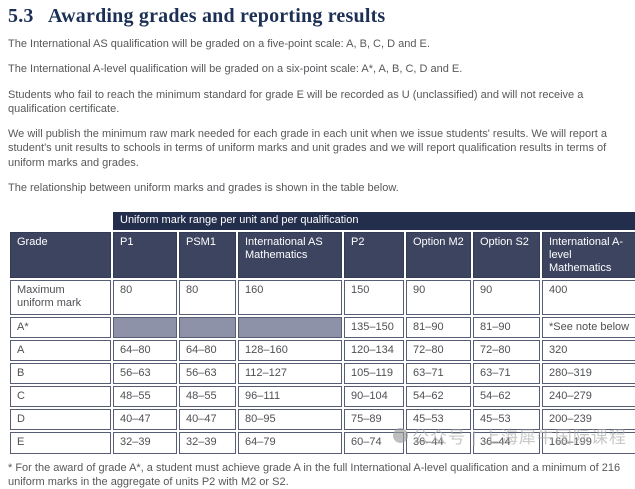  What do you see at coordinates (290, 297) in the screenshot?
I see `mark-range-cell: 160` at bounding box center [290, 297].